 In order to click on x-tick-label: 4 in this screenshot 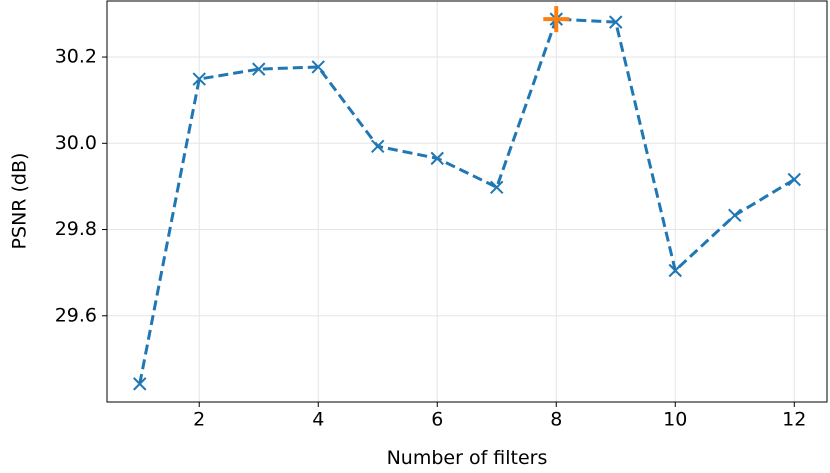, I will do `click(318, 420)`.